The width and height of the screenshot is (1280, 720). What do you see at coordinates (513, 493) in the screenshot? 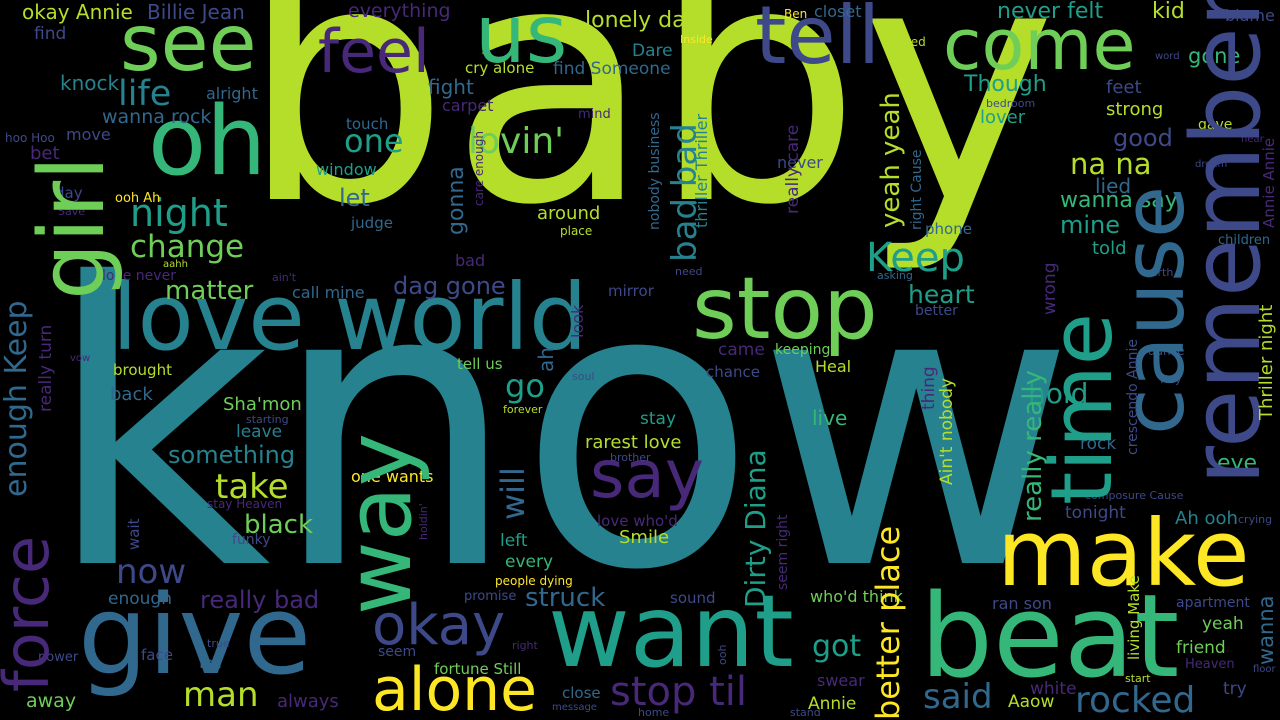
I see `word-will: will` at bounding box center [513, 493].